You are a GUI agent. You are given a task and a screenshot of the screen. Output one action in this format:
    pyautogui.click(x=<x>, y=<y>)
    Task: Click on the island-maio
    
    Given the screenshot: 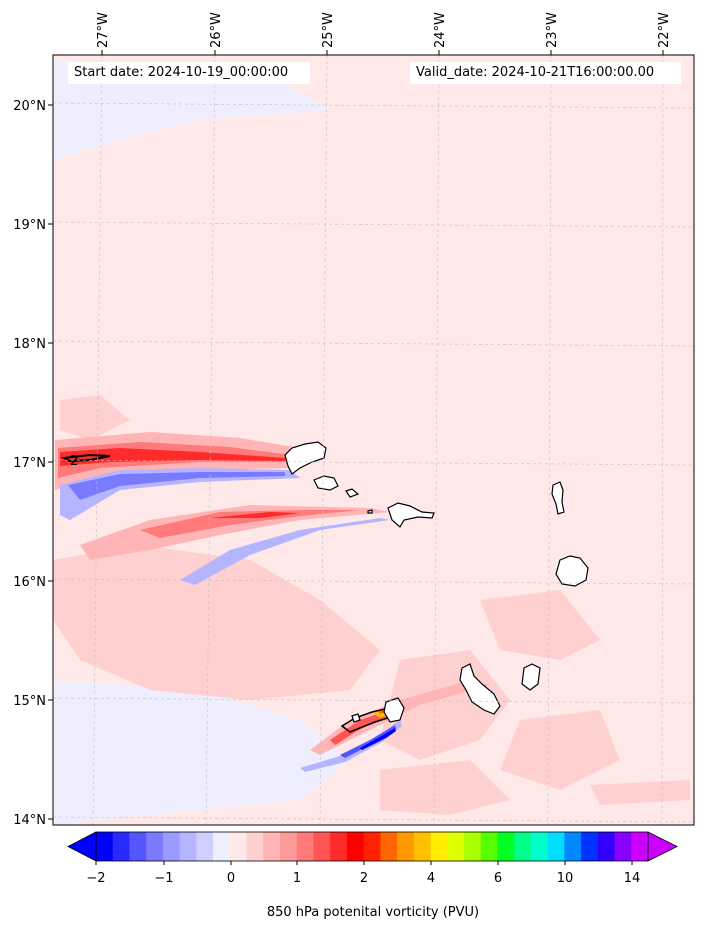 What is the action you would take?
    pyautogui.click(x=531, y=677)
    